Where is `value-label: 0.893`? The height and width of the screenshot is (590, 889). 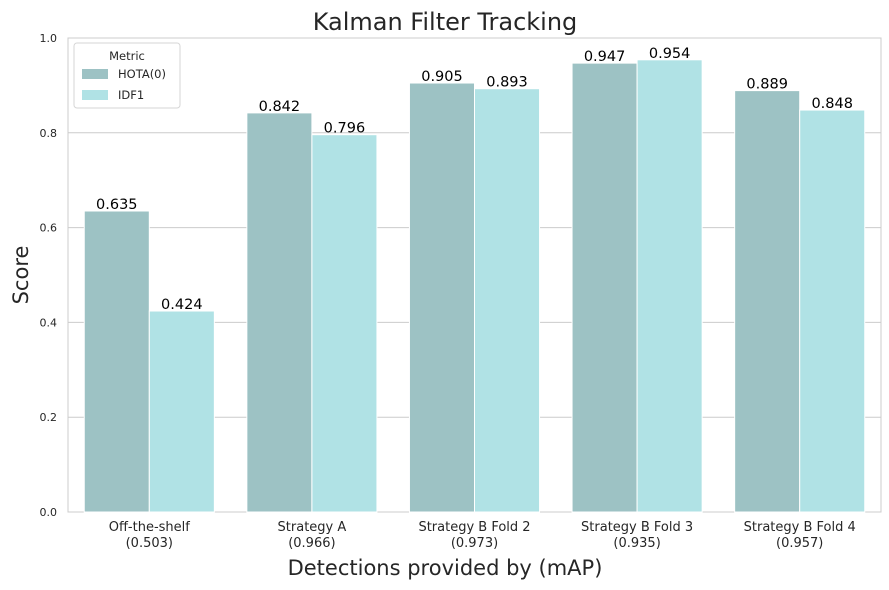 value-label: 0.893 is located at coordinates (507, 83).